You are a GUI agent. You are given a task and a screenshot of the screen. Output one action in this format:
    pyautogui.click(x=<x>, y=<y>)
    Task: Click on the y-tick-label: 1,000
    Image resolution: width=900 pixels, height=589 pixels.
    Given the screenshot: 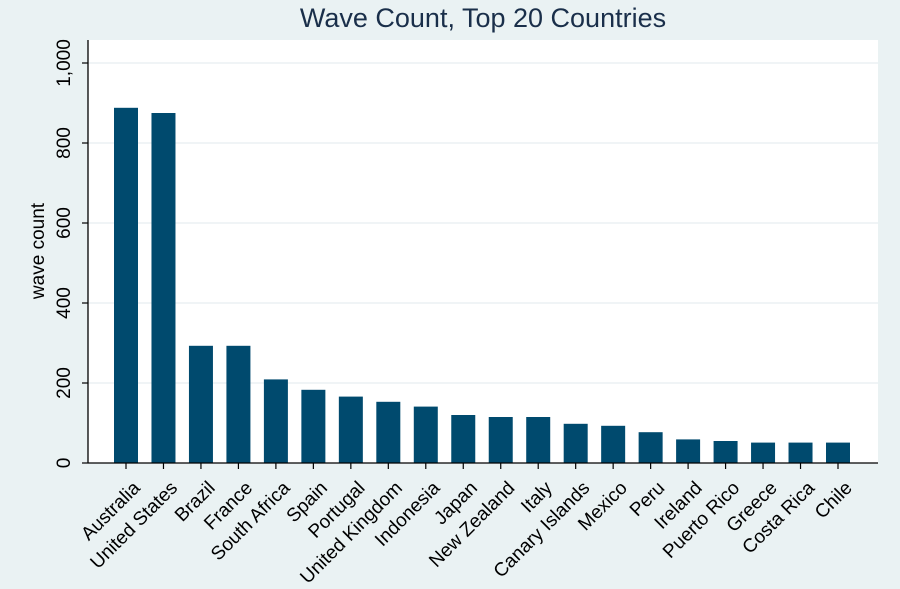 What is the action you would take?
    pyautogui.click(x=64, y=63)
    